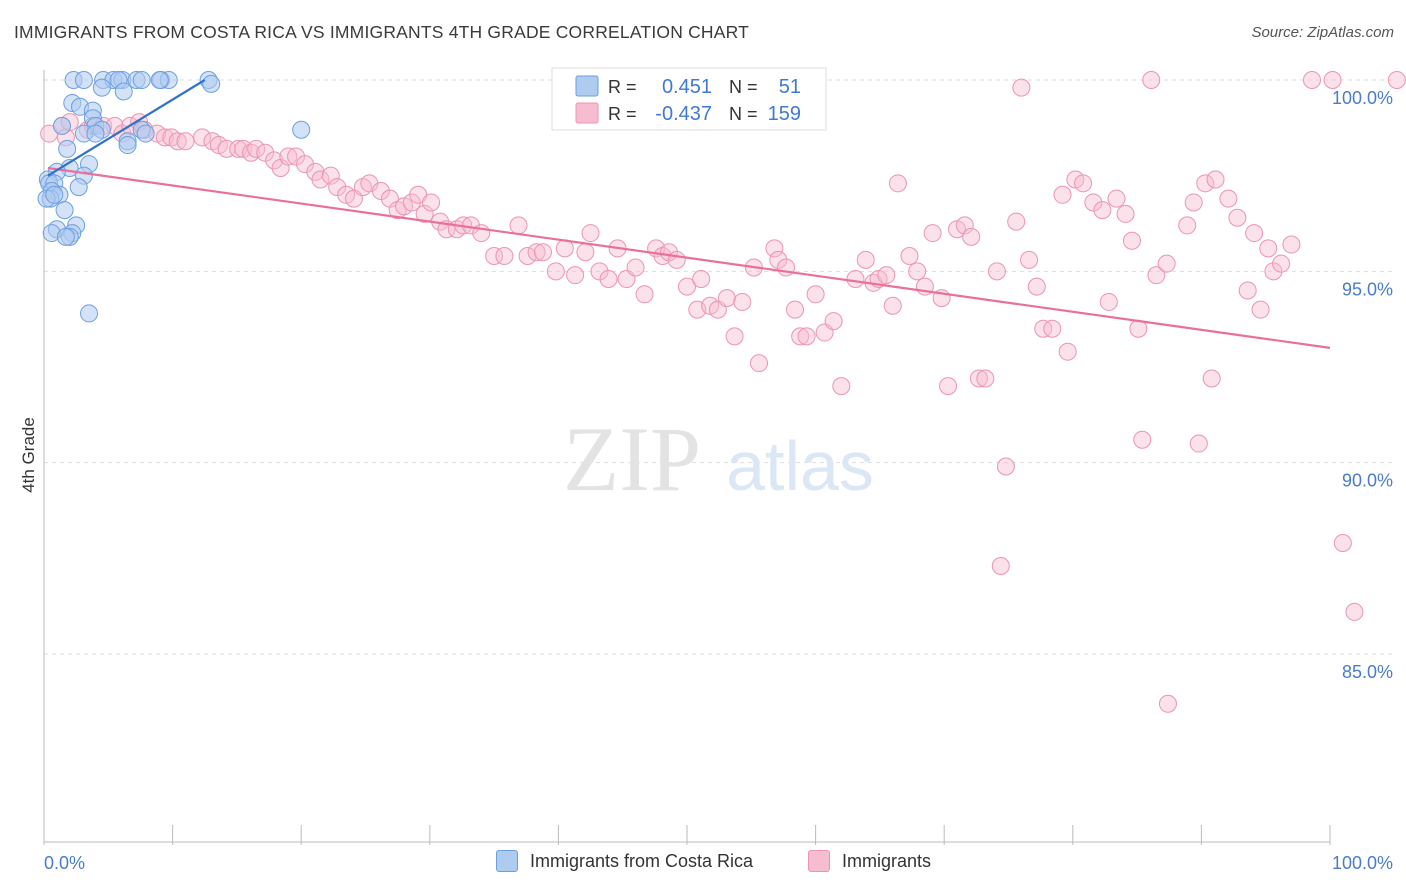  Describe the element at coordinates (743, 114) in the screenshot. I see `legend-n-label: N =` at that location.